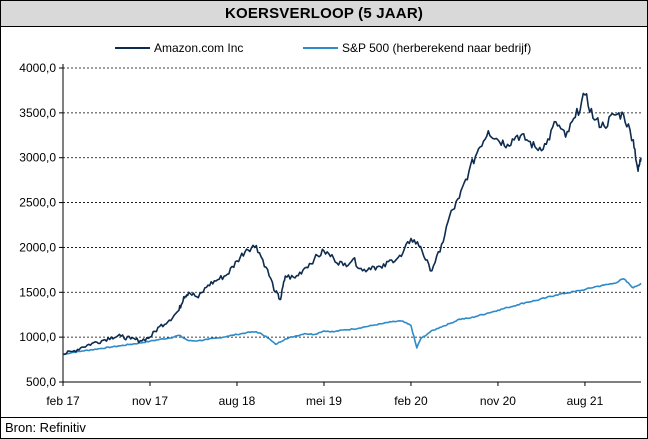 Image resolution: width=648 pixels, height=439 pixels. Describe the element at coordinates (37, 247) in the screenshot. I see `y-tick-label: 2000,0` at that location.